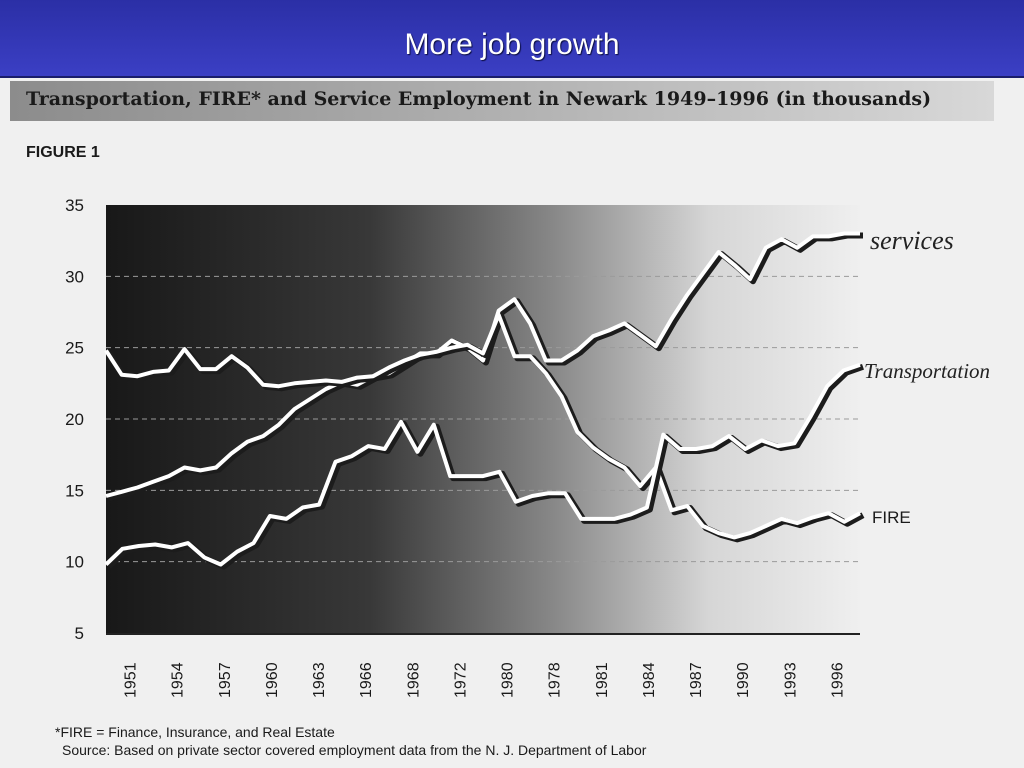 The image size is (1024, 768). What do you see at coordinates (927, 371) in the screenshot?
I see `transportation-annotation: Transportation` at bounding box center [927, 371].